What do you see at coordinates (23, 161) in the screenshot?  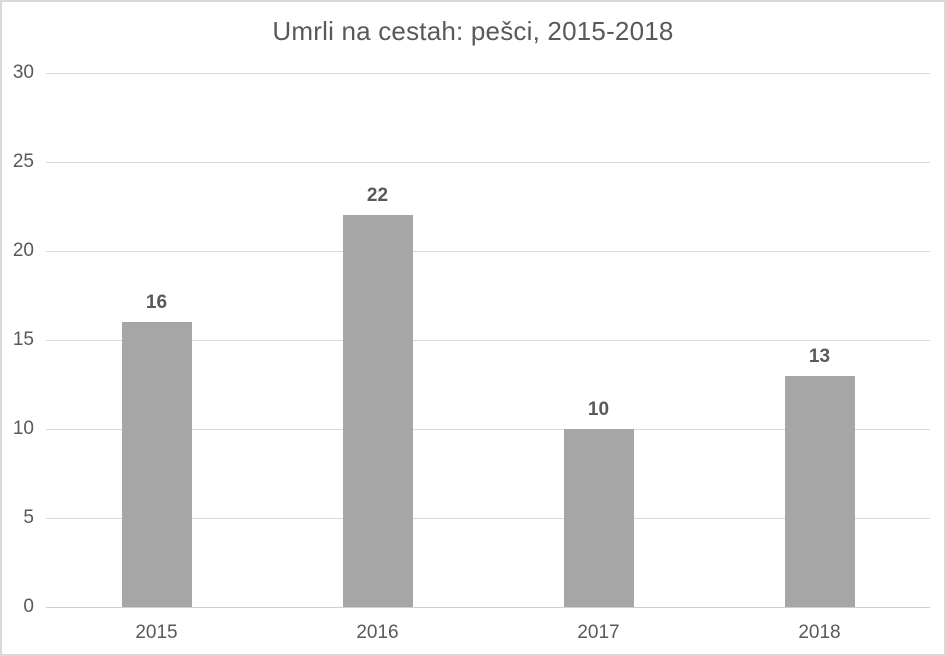 I see `y-axis-tick-label: 25` at bounding box center [23, 161].